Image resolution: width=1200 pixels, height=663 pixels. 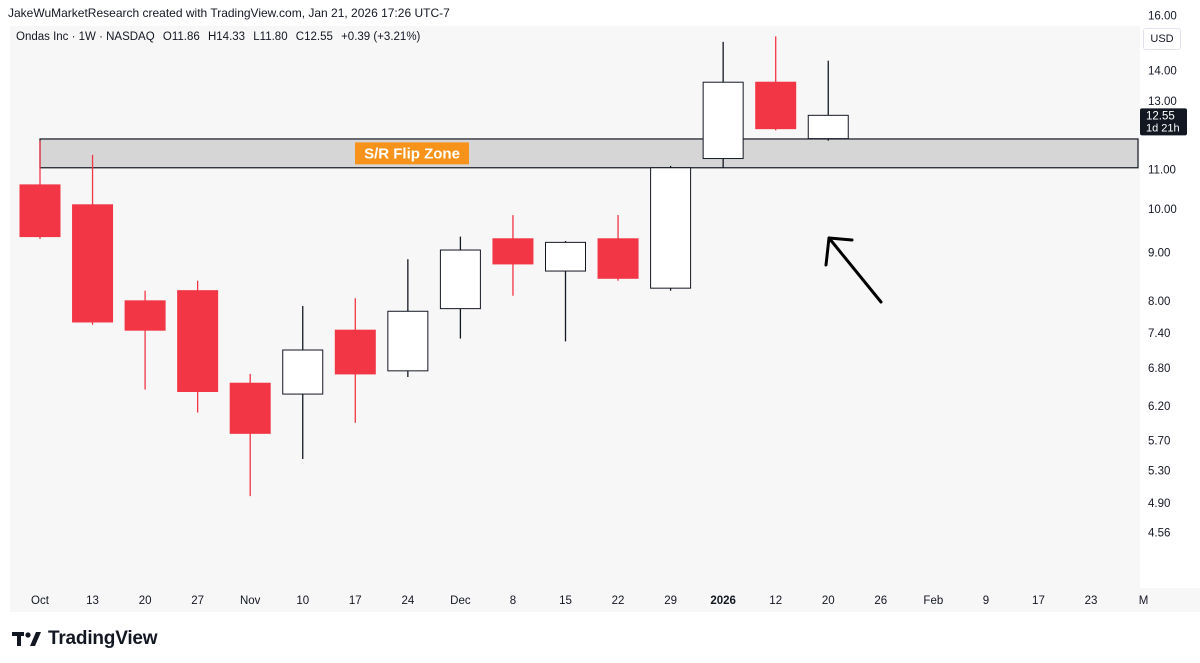 I want to click on x-tick-label: Oct, so click(x=40, y=601).